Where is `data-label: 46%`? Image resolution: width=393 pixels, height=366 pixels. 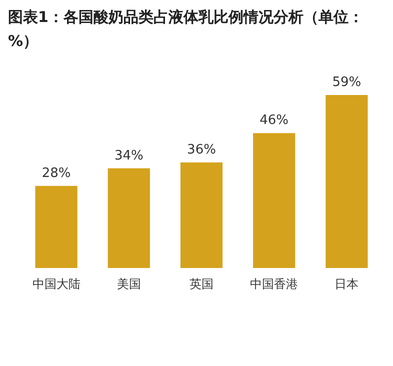
data-label: 46% is located at coordinates (274, 120).